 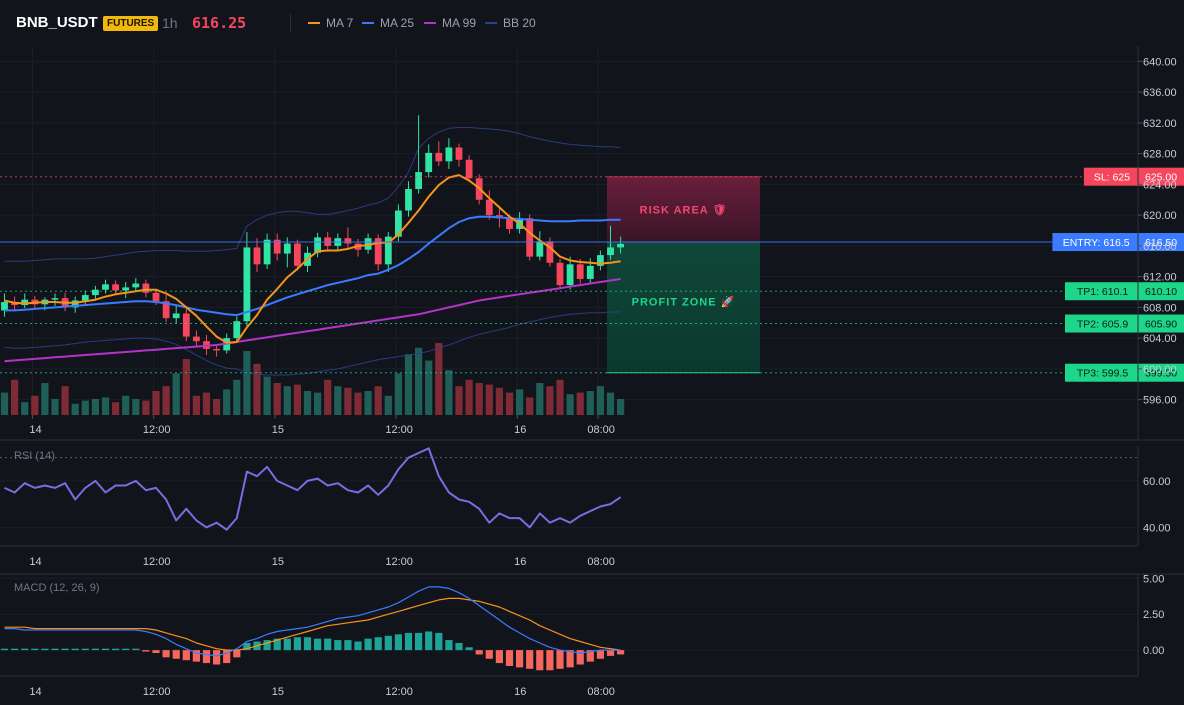 I want to click on sl-price-box, so click(x=1161, y=176).